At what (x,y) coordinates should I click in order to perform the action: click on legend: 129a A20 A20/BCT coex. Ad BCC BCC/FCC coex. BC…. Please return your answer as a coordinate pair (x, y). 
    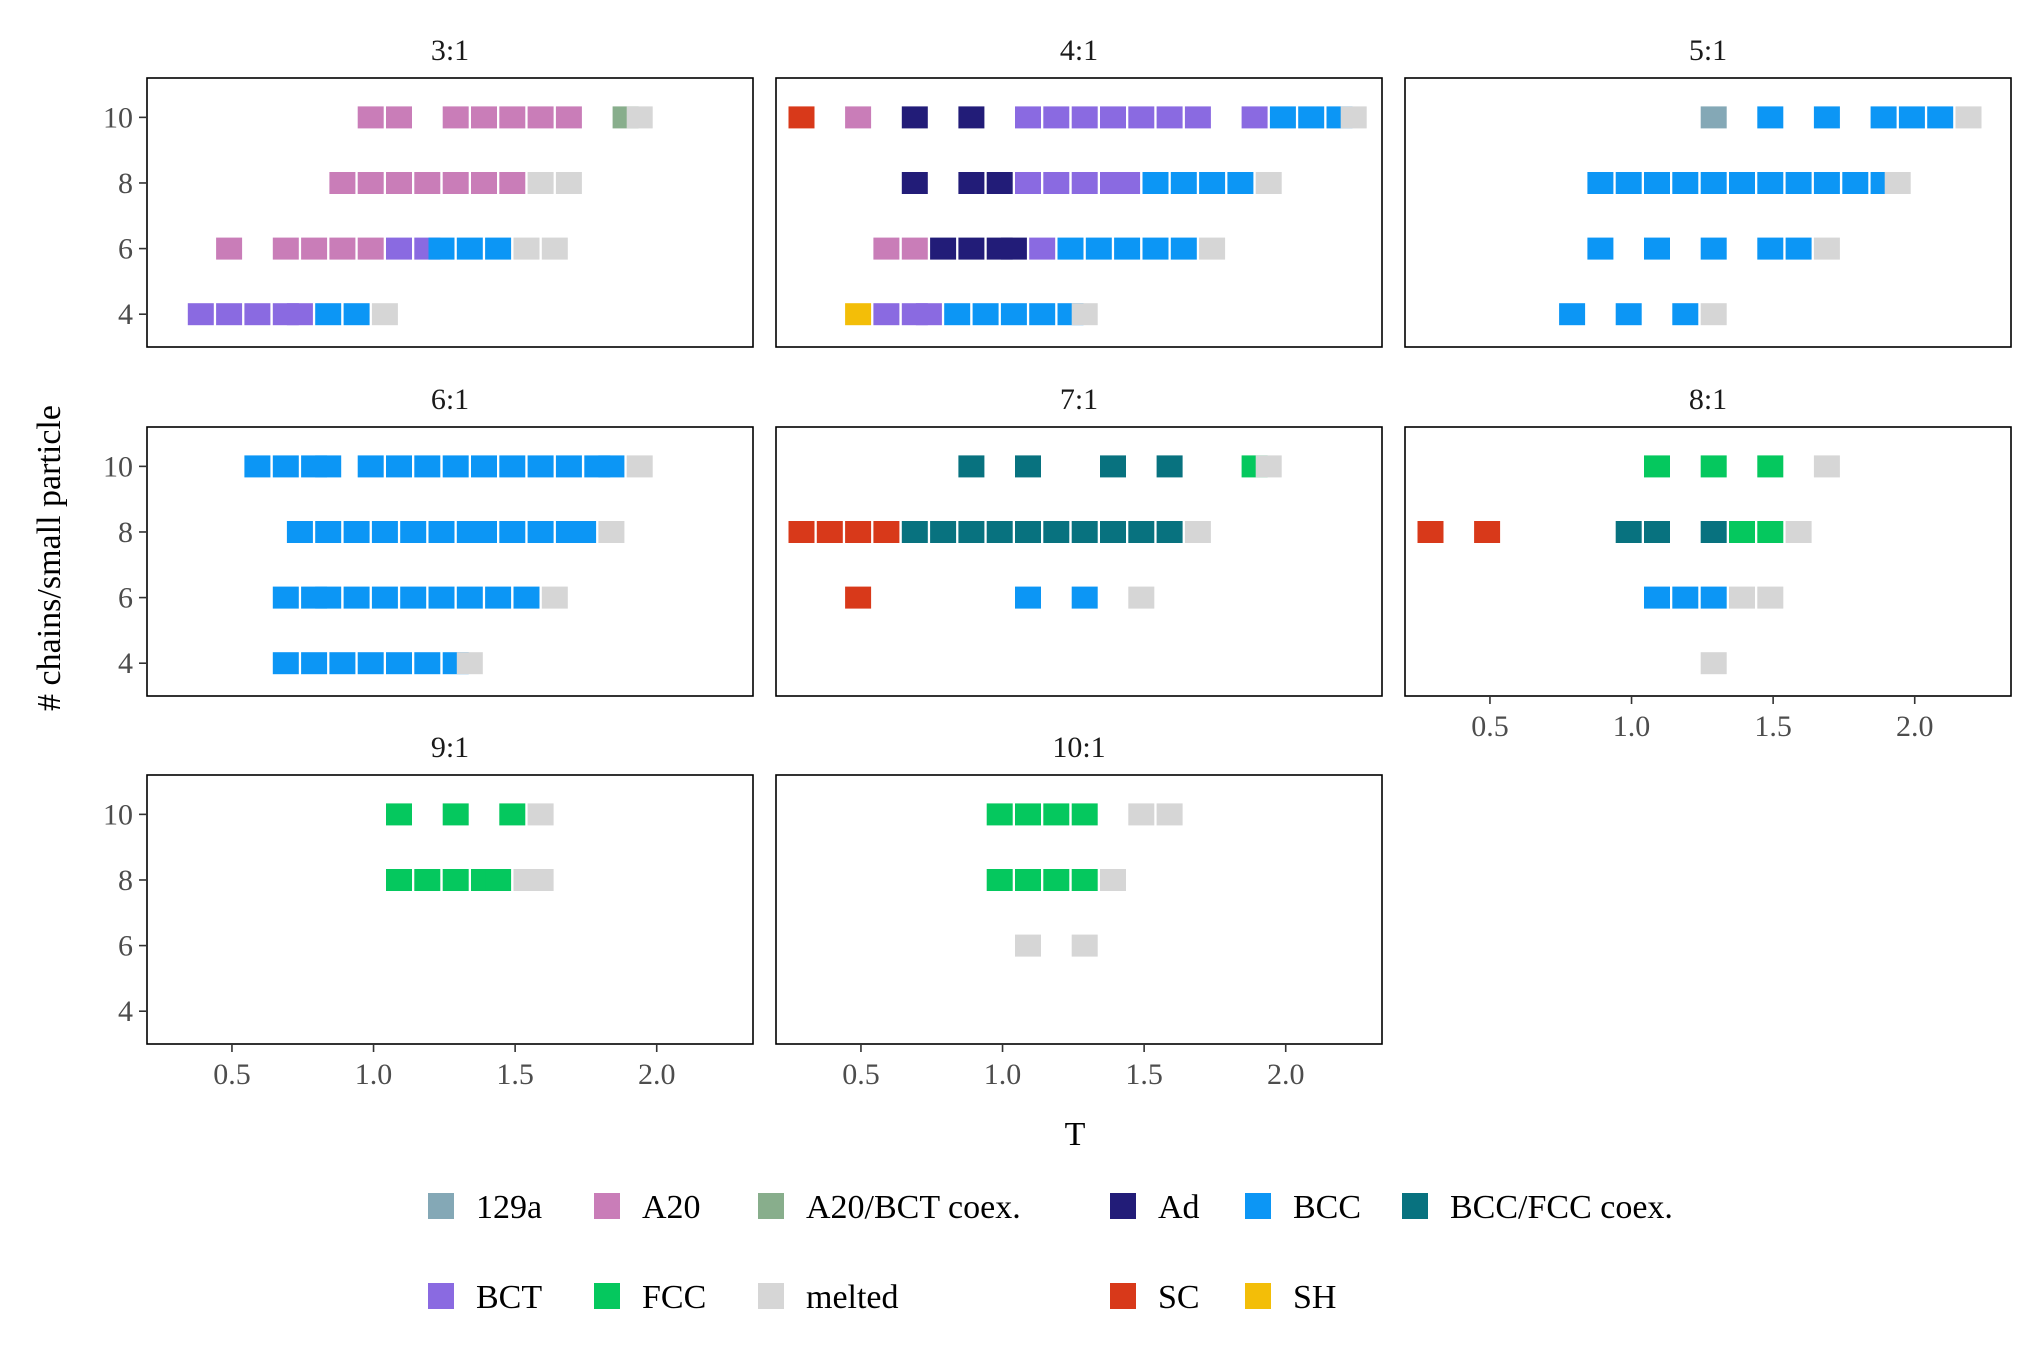
    Looking at the image, I should click on (1050, 1252).